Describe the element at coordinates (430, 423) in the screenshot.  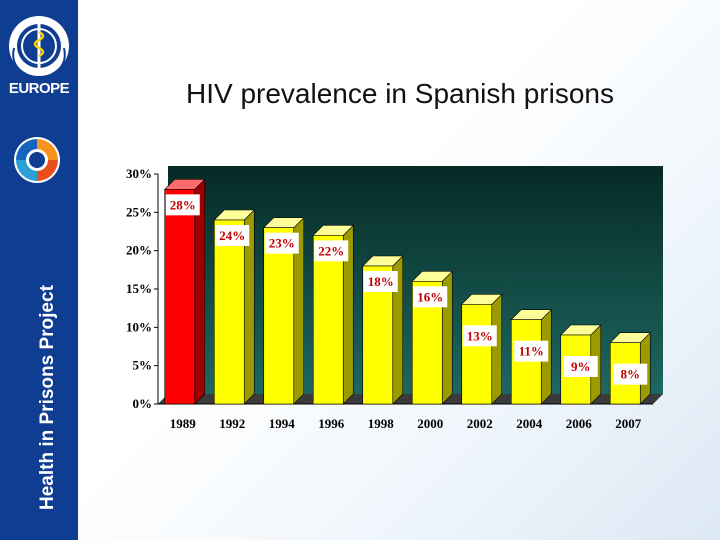
I see `x-tick-label: 2000` at that location.